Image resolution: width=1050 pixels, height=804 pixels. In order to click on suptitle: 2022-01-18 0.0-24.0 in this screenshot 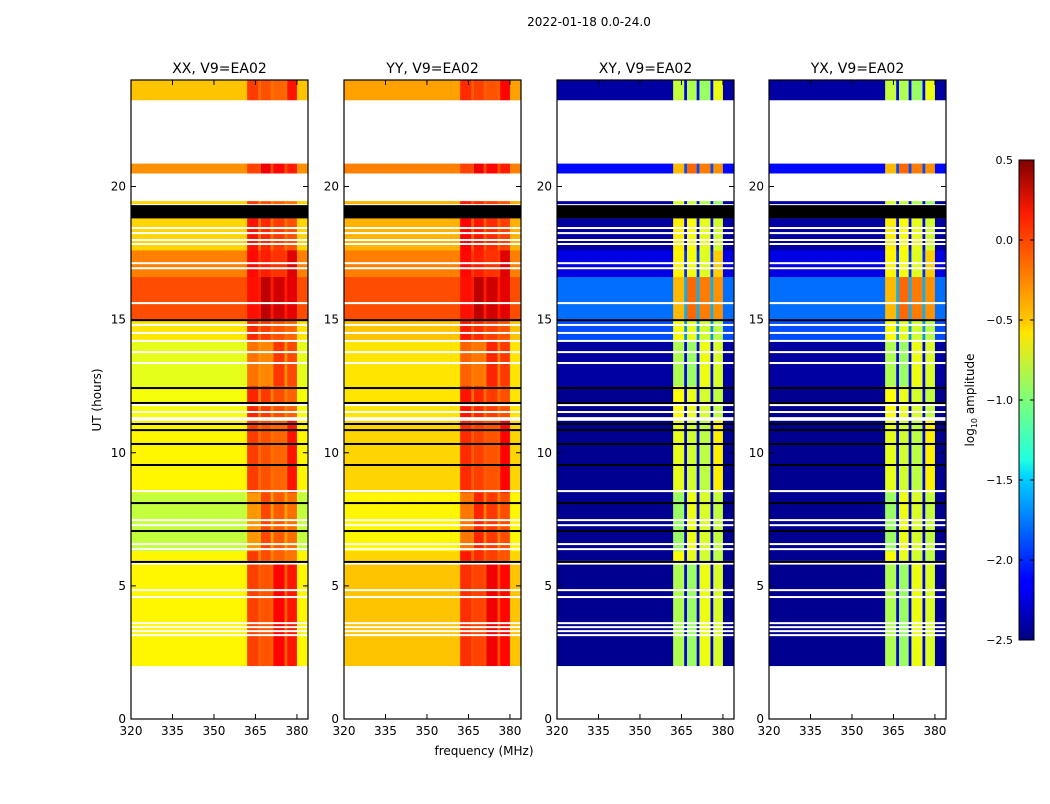, I will do `click(589, 22)`.